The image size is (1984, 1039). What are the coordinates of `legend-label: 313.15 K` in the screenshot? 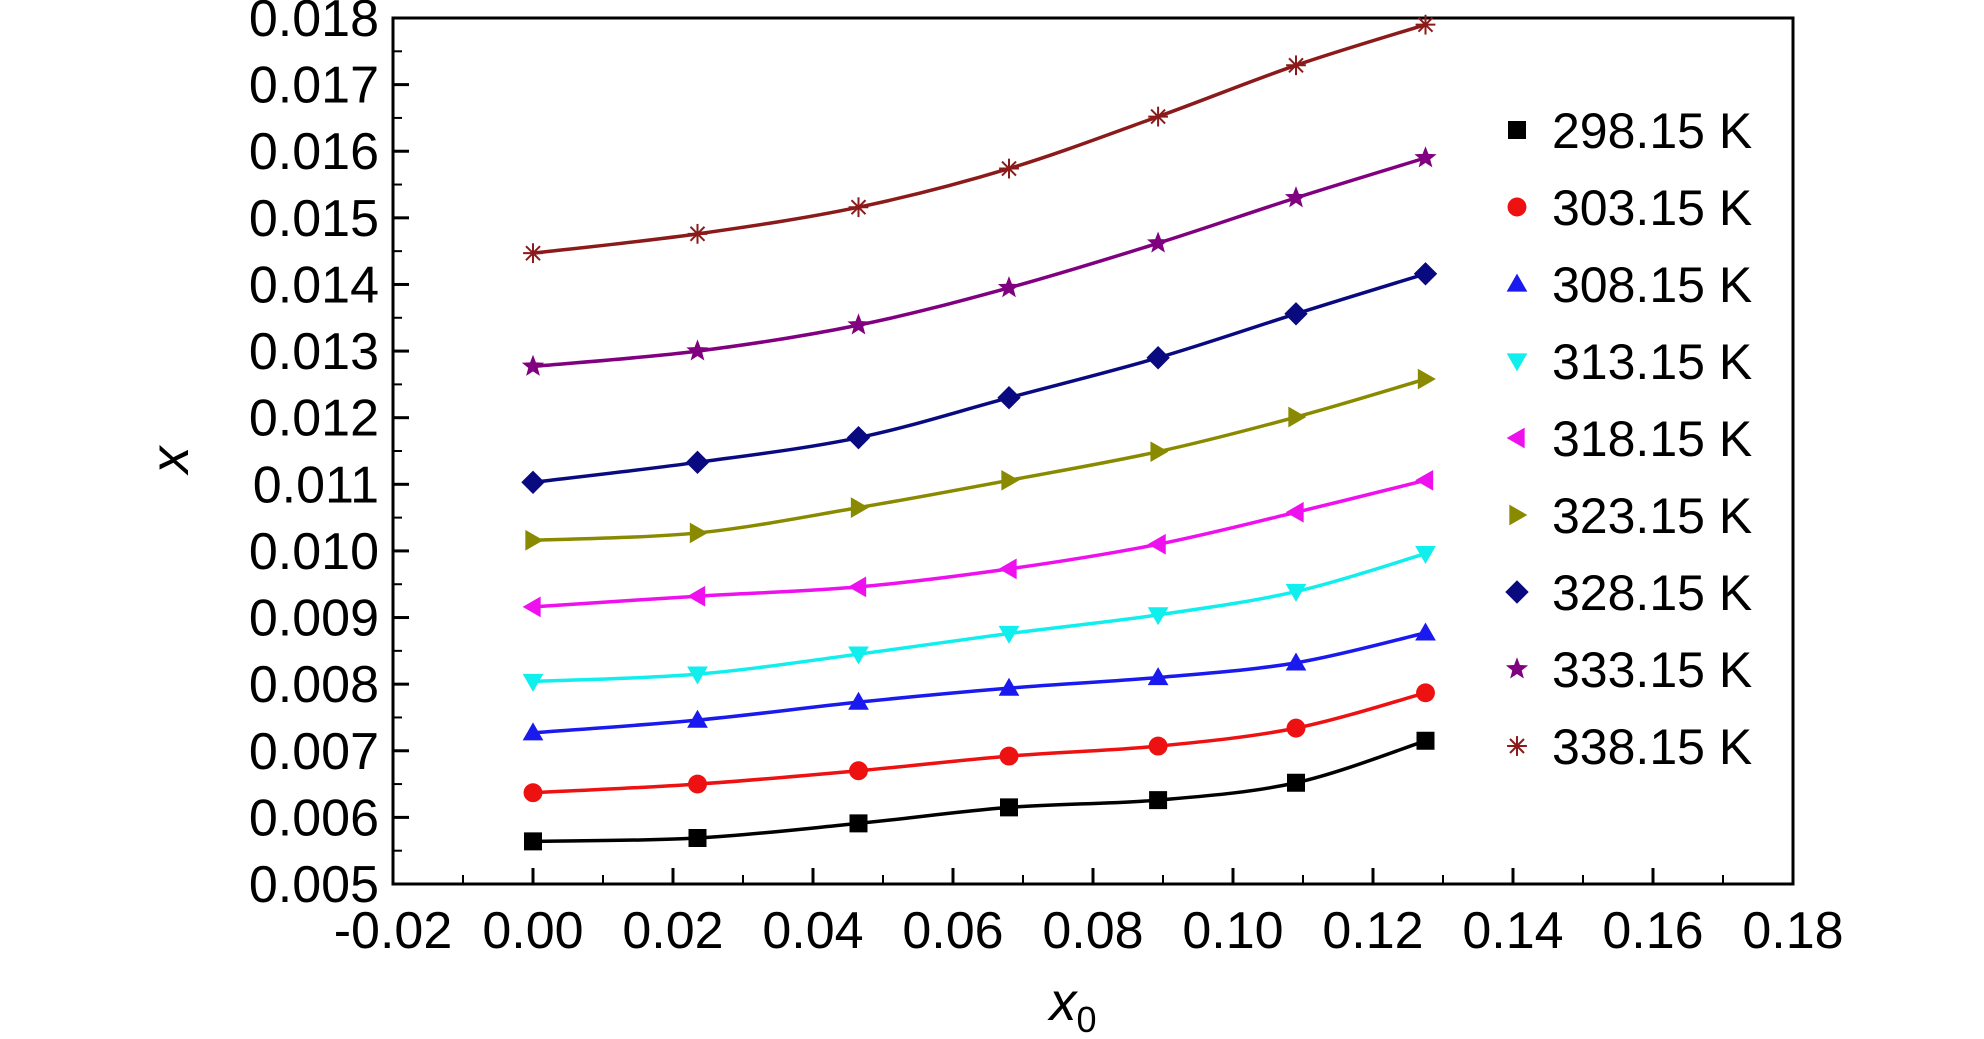 It's located at (1652, 362).